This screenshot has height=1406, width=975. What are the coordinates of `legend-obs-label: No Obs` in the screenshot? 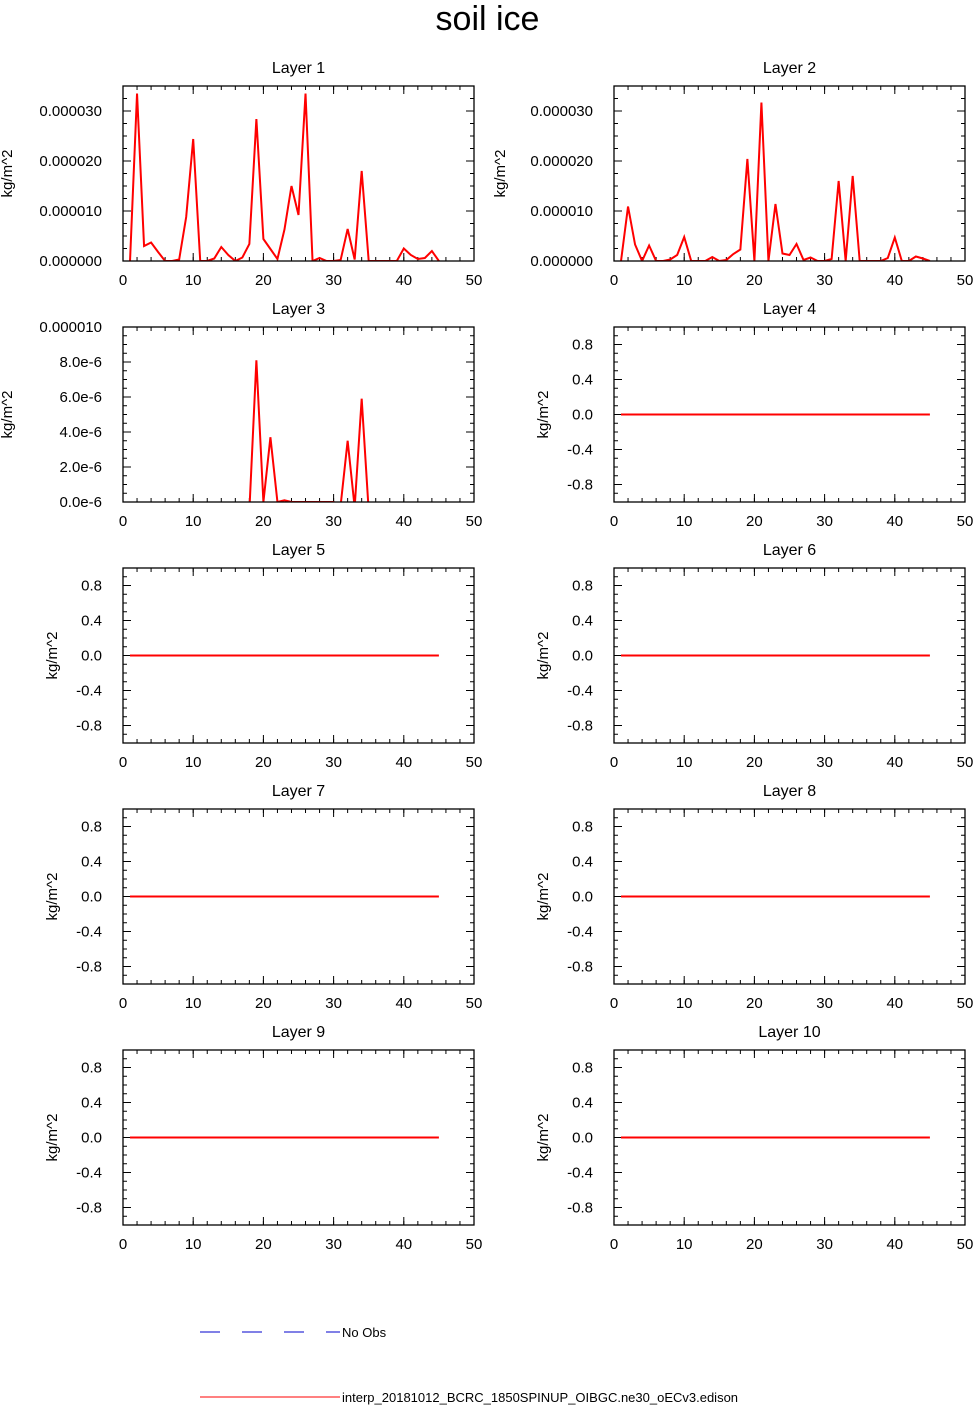 It's located at (364, 1332).